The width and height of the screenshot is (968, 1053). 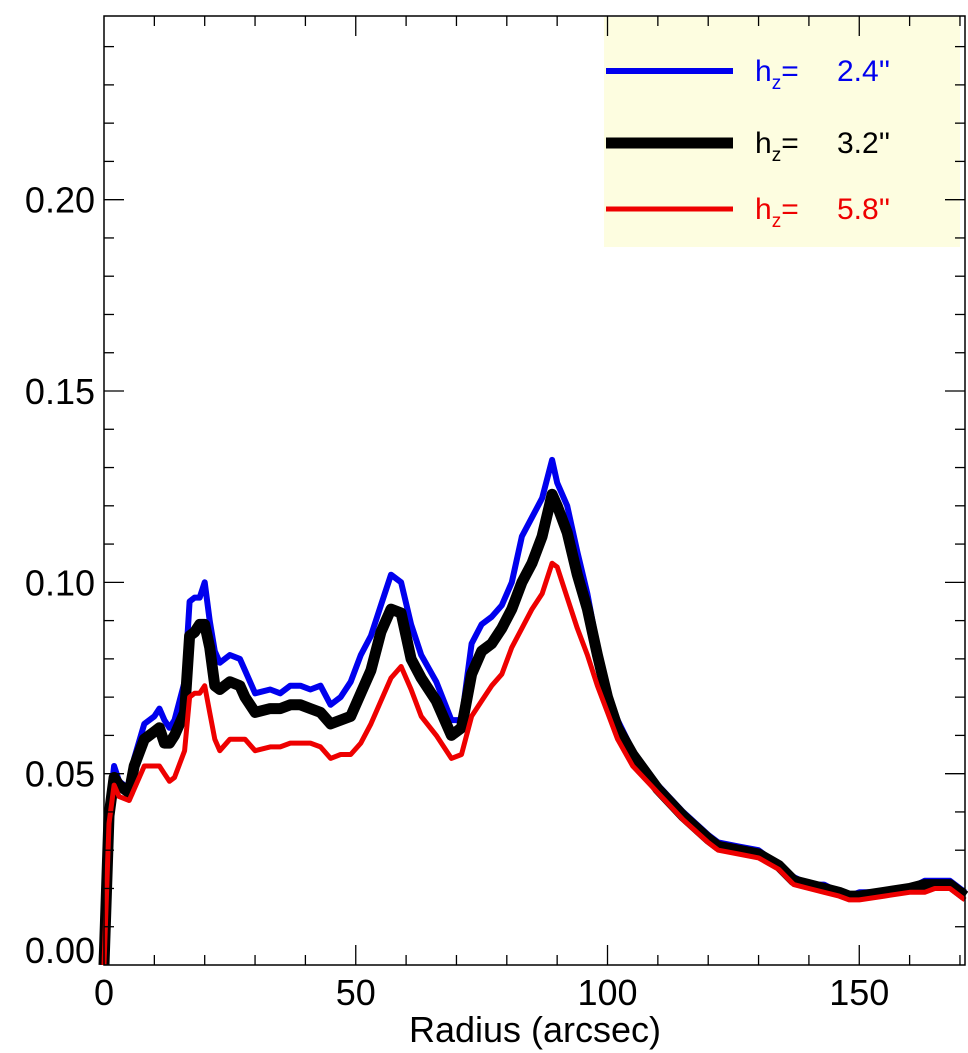 What do you see at coordinates (60, 582) in the screenshot?
I see `y-tick-label: 0.10` at bounding box center [60, 582].